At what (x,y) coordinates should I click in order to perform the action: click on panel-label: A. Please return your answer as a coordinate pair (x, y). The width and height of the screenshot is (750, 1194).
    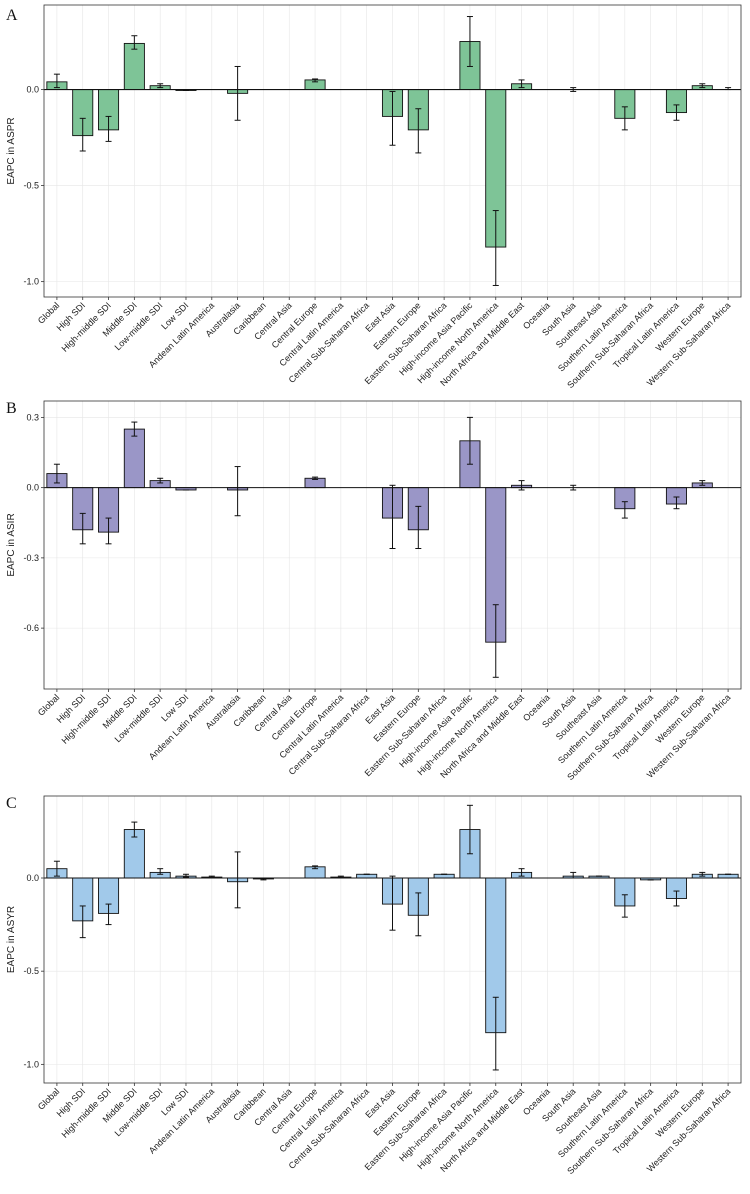
    Looking at the image, I should click on (12, 15).